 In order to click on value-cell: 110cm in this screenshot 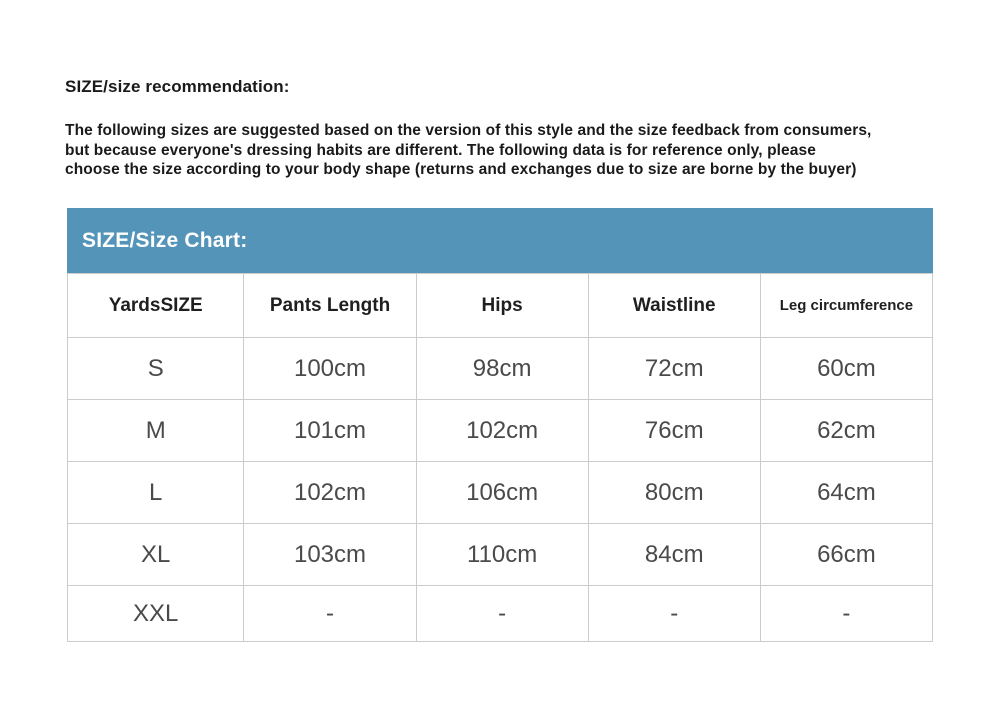, I will do `click(502, 554)`.